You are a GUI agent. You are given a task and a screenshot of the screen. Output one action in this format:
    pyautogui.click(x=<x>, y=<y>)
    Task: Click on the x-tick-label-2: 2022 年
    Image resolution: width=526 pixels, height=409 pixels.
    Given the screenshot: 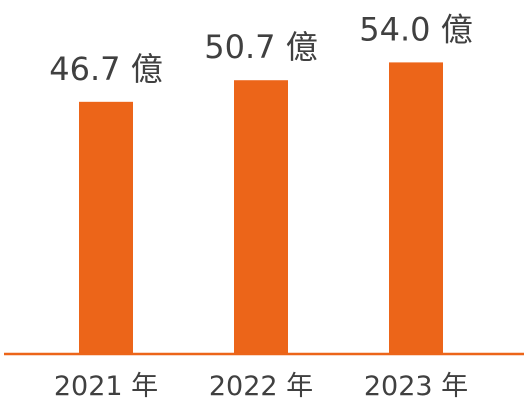 What is the action you would take?
    pyautogui.click(x=261, y=386)
    